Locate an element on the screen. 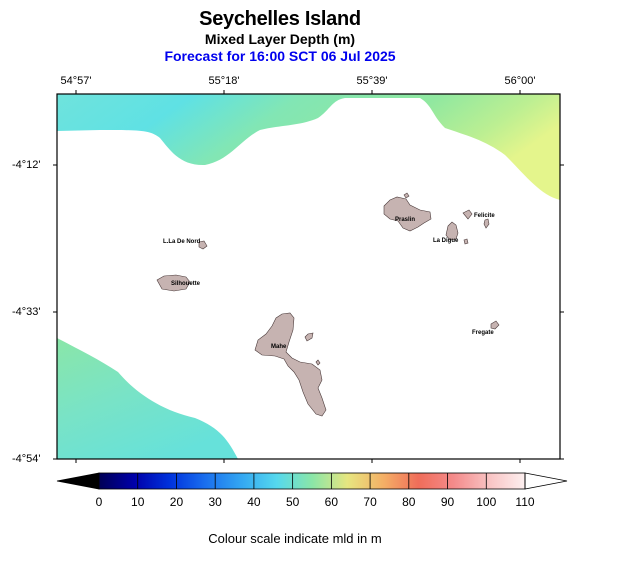 Image resolution: width=630 pixels, height=580 pixels. colorbar-tick-marks is located at coordinates (312, 481).